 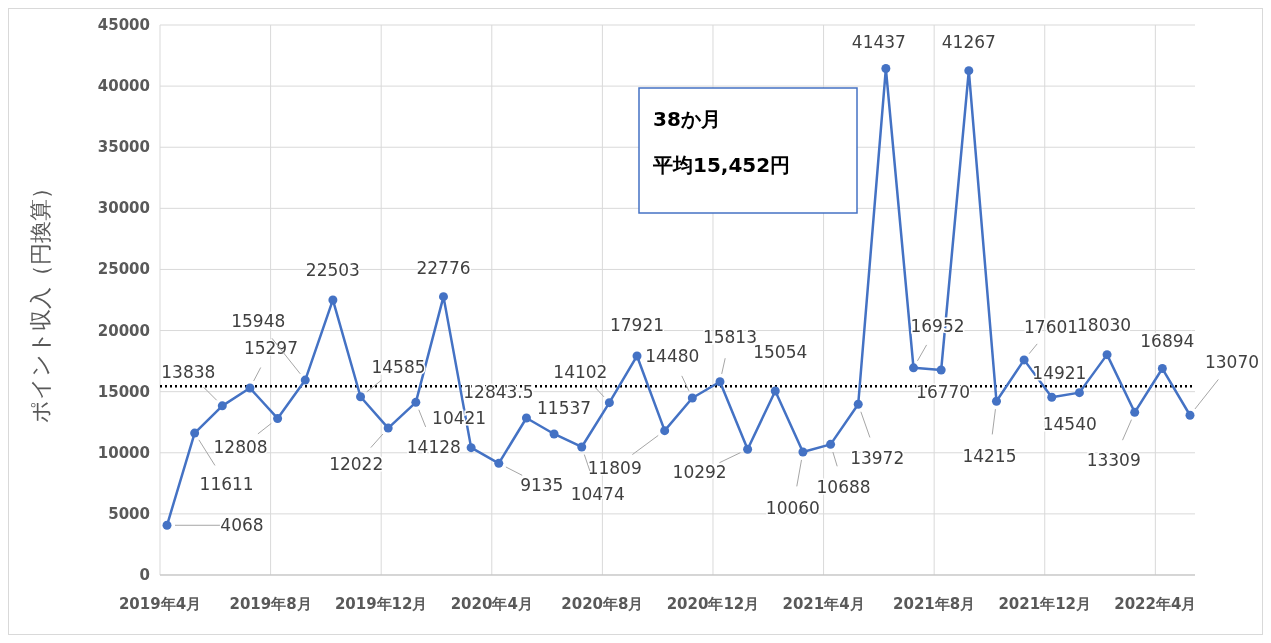 I want to click on data-label: 16894, so click(x=1167, y=340).